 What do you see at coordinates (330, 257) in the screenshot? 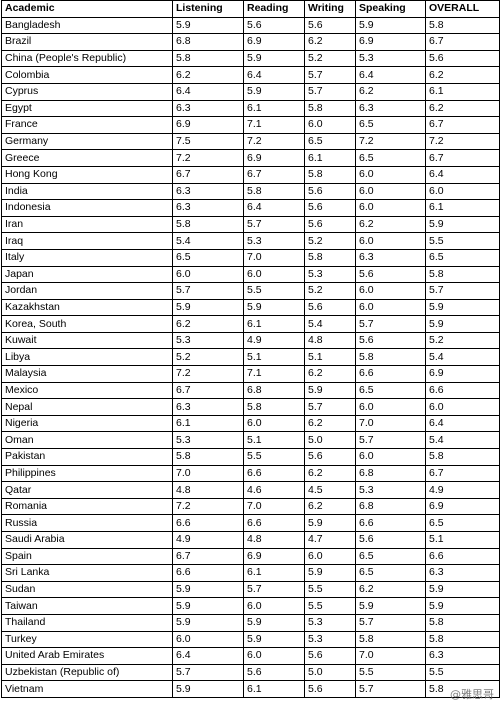
I see `writing-cell: 5.8` at bounding box center [330, 257].